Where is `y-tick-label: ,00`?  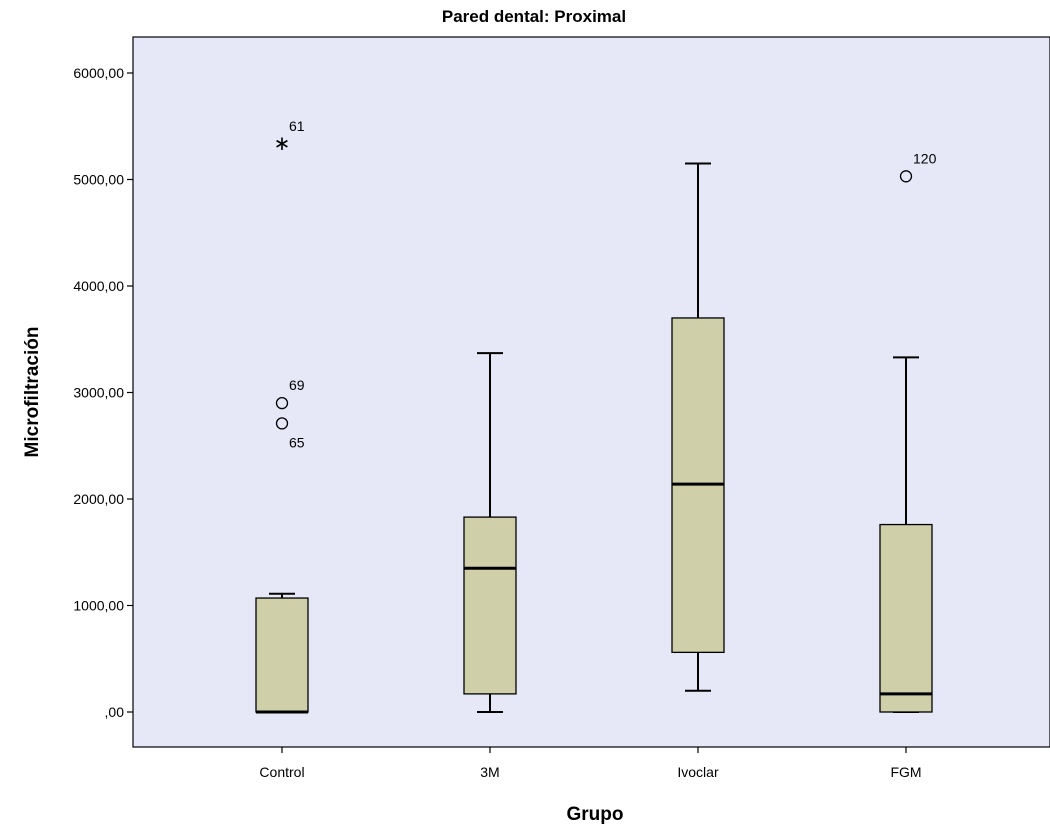 y-tick-label: ,00 is located at coordinates (115, 712).